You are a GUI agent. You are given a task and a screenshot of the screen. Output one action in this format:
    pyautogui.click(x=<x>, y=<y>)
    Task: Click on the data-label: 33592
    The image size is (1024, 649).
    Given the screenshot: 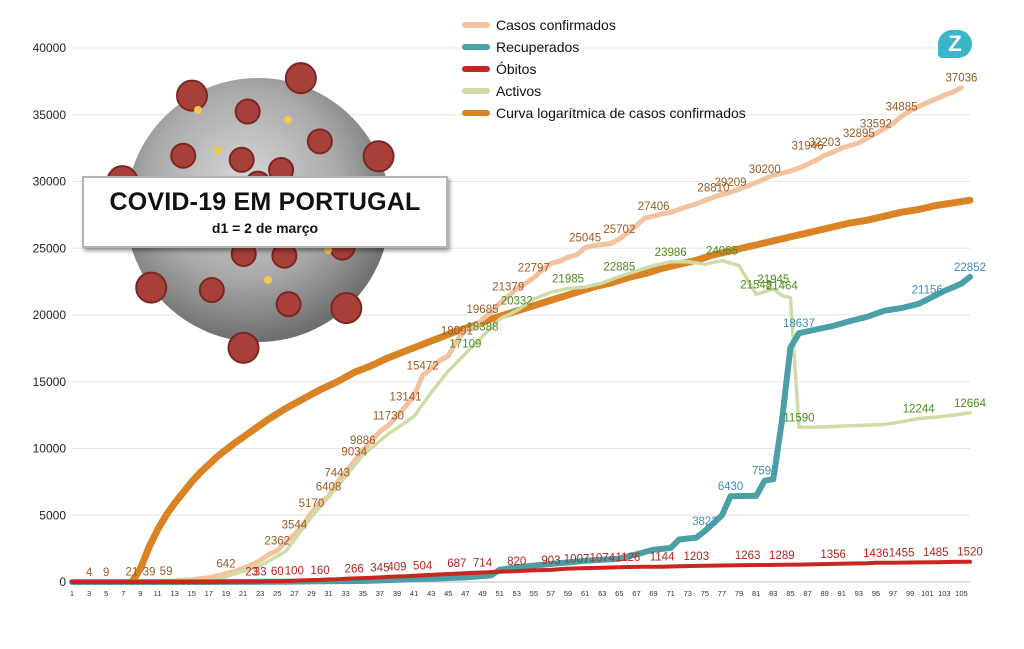 What is the action you would take?
    pyautogui.click(x=876, y=125)
    